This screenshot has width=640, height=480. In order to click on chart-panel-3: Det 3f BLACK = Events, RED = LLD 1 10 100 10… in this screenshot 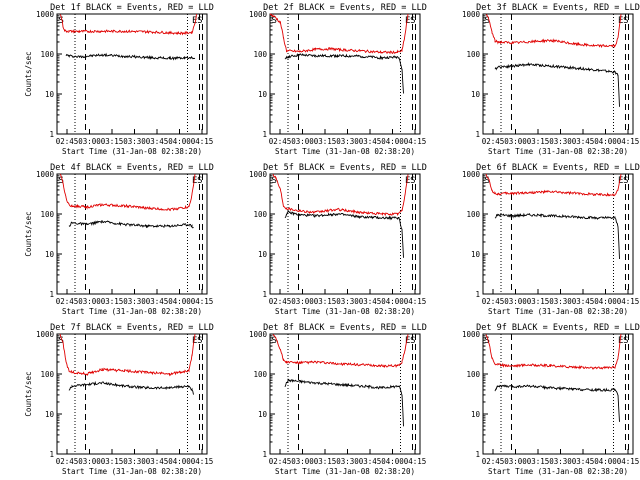, I will do `click(551, 79)`.